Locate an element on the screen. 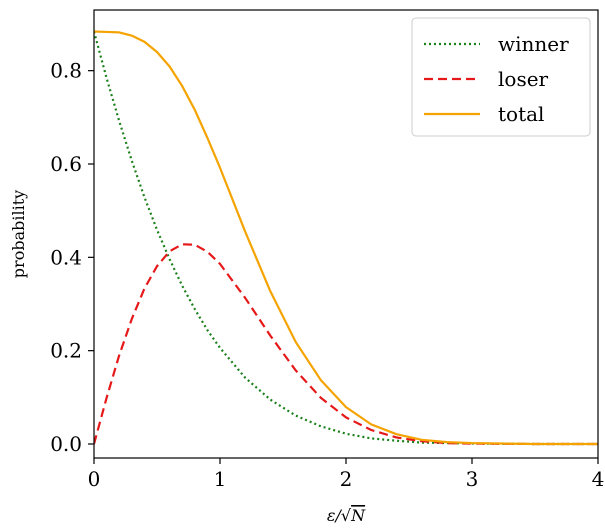  y-tick-label: 0.0 is located at coordinates (66, 444).